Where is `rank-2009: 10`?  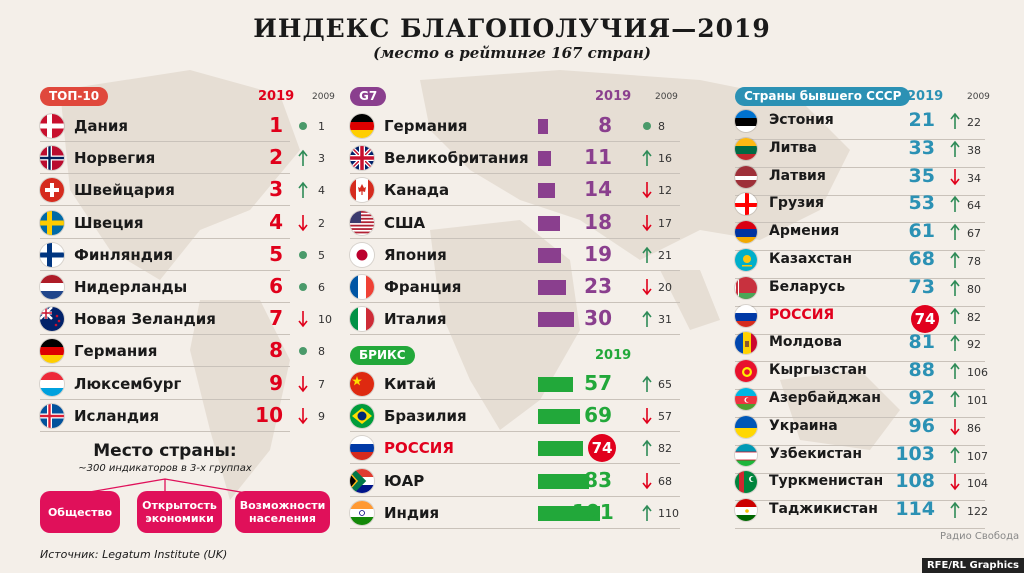 rank-2009: 10 is located at coordinates (325, 320).